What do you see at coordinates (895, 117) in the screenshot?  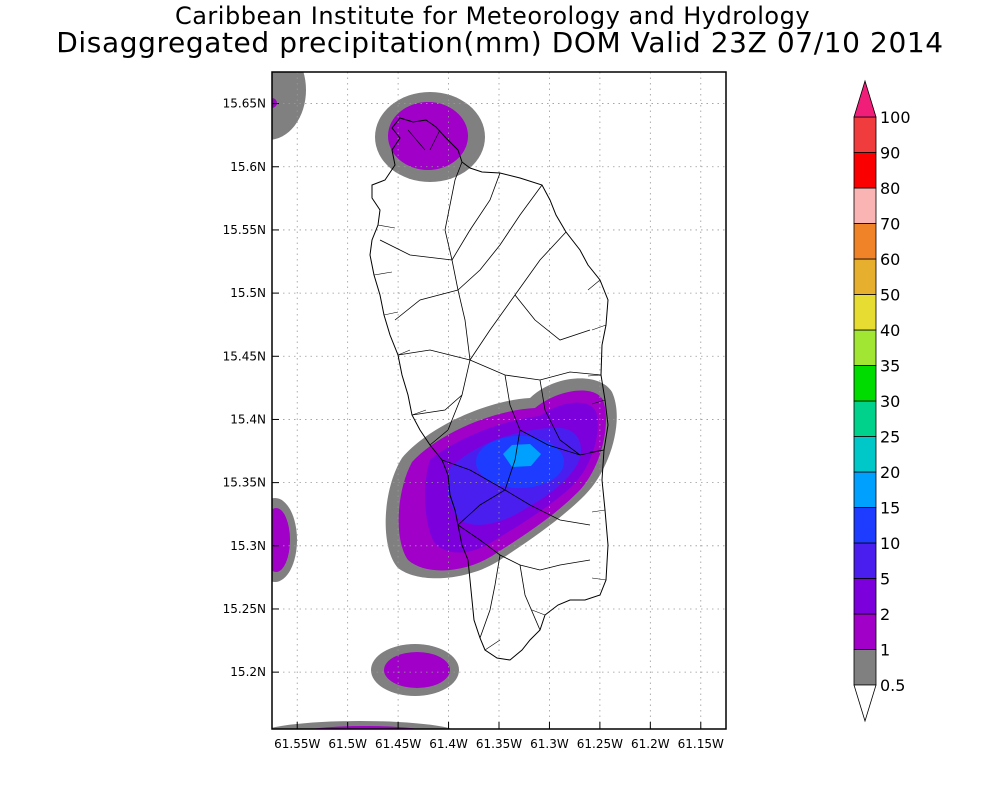 I see `colorbar-label: 100` at bounding box center [895, 117].